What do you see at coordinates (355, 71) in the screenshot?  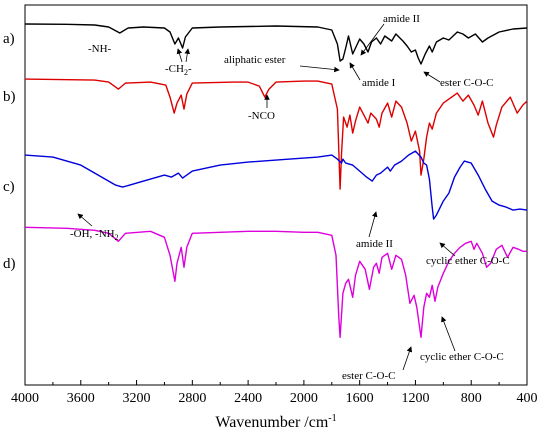 I see `arrow-amide-i` at bounding box center [355, 71].